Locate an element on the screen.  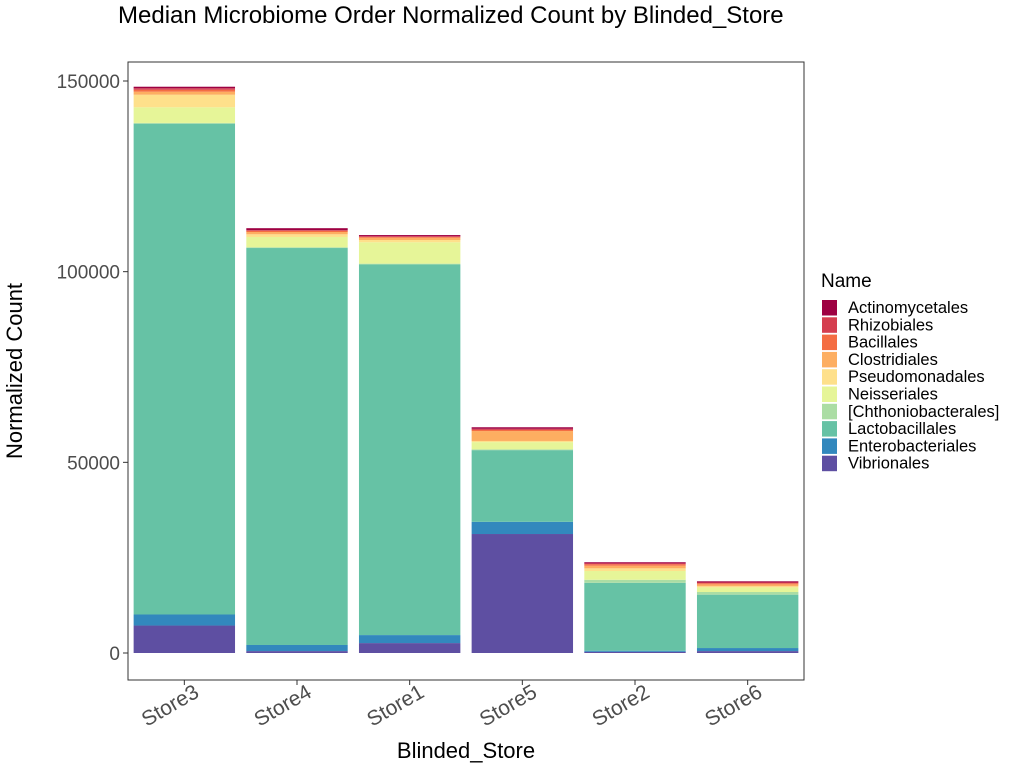
bar-store2-actinomycetales is located at coordinates (635, 563).